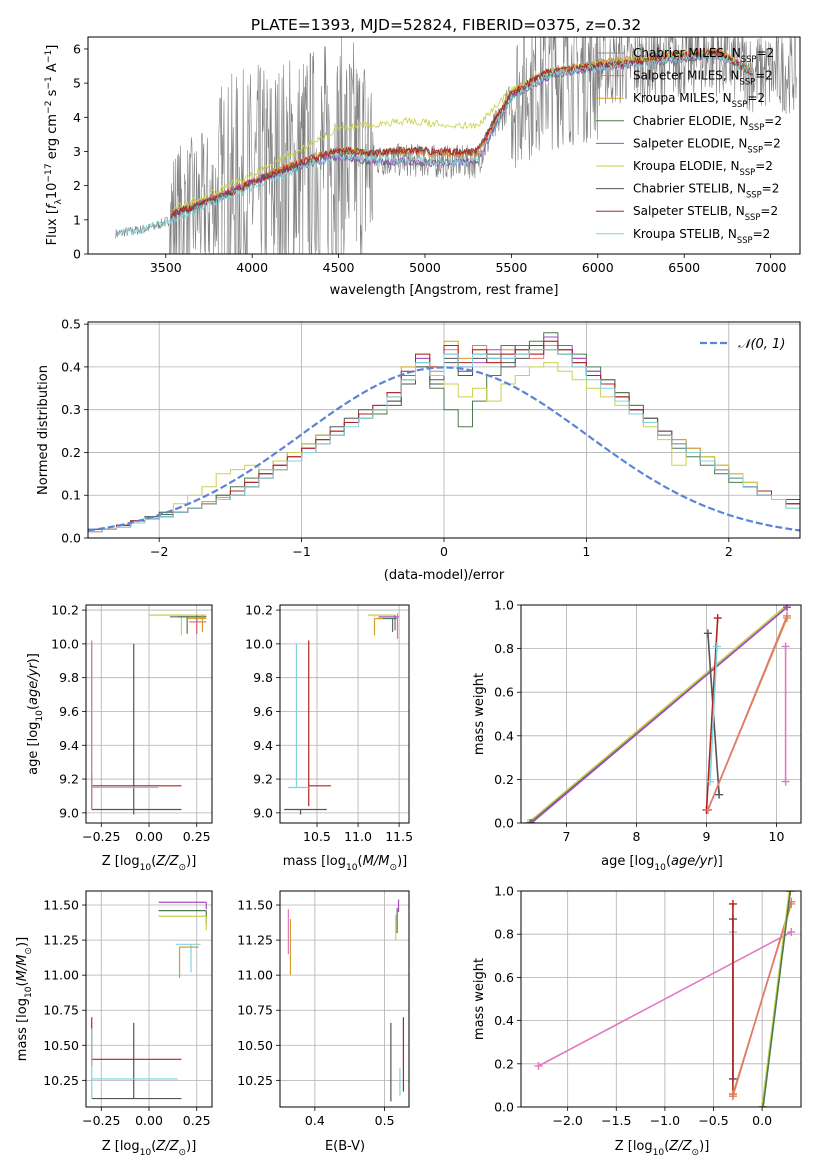  Describe the element at coordinates (71, 409) in the screenshot. I see `y-tick-label: 0.3` at that location.